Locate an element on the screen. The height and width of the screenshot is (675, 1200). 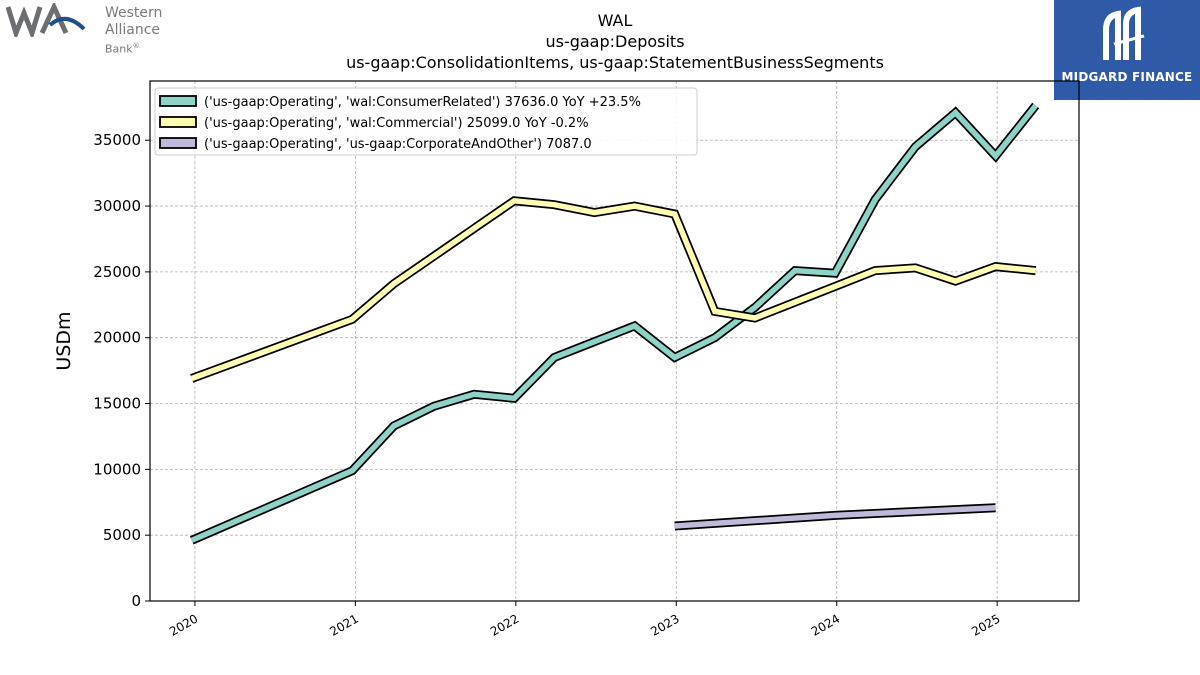
midgard-finance-logo: MIDGARD FINANCE is located at coordinates (1127, 50).